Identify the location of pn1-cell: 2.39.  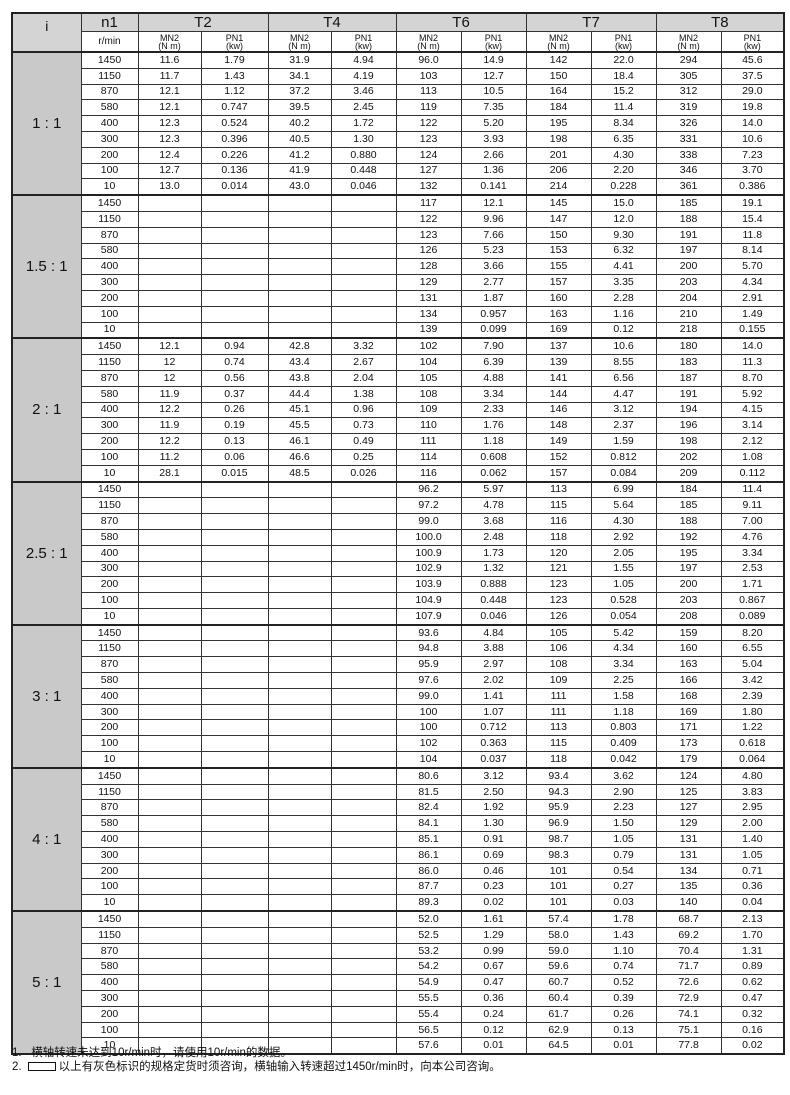
(752, 696).